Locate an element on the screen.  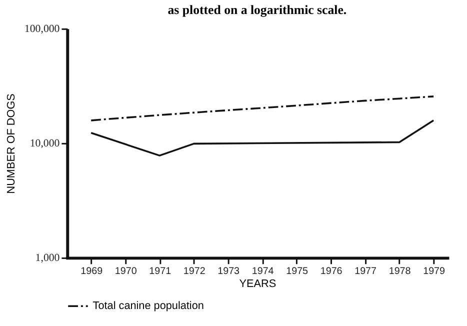
chart-title: as plotted on a logarithmic scale. is located at coordinates (257, 9).